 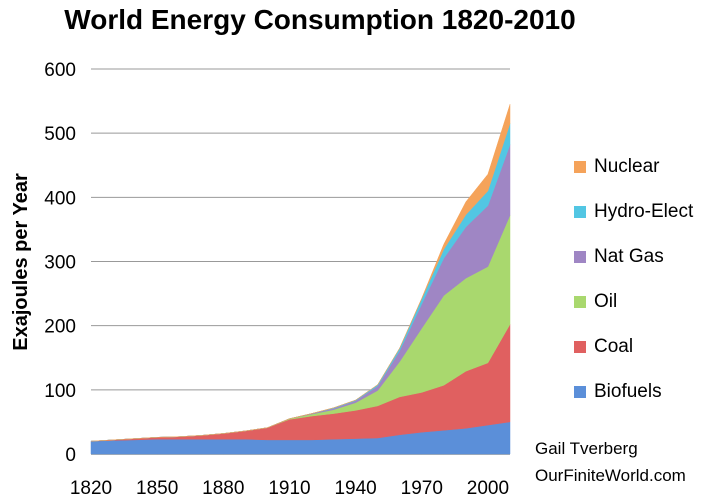 I want to click on legend-item-nuclear: Nuclear, so click(x=616, y=167).